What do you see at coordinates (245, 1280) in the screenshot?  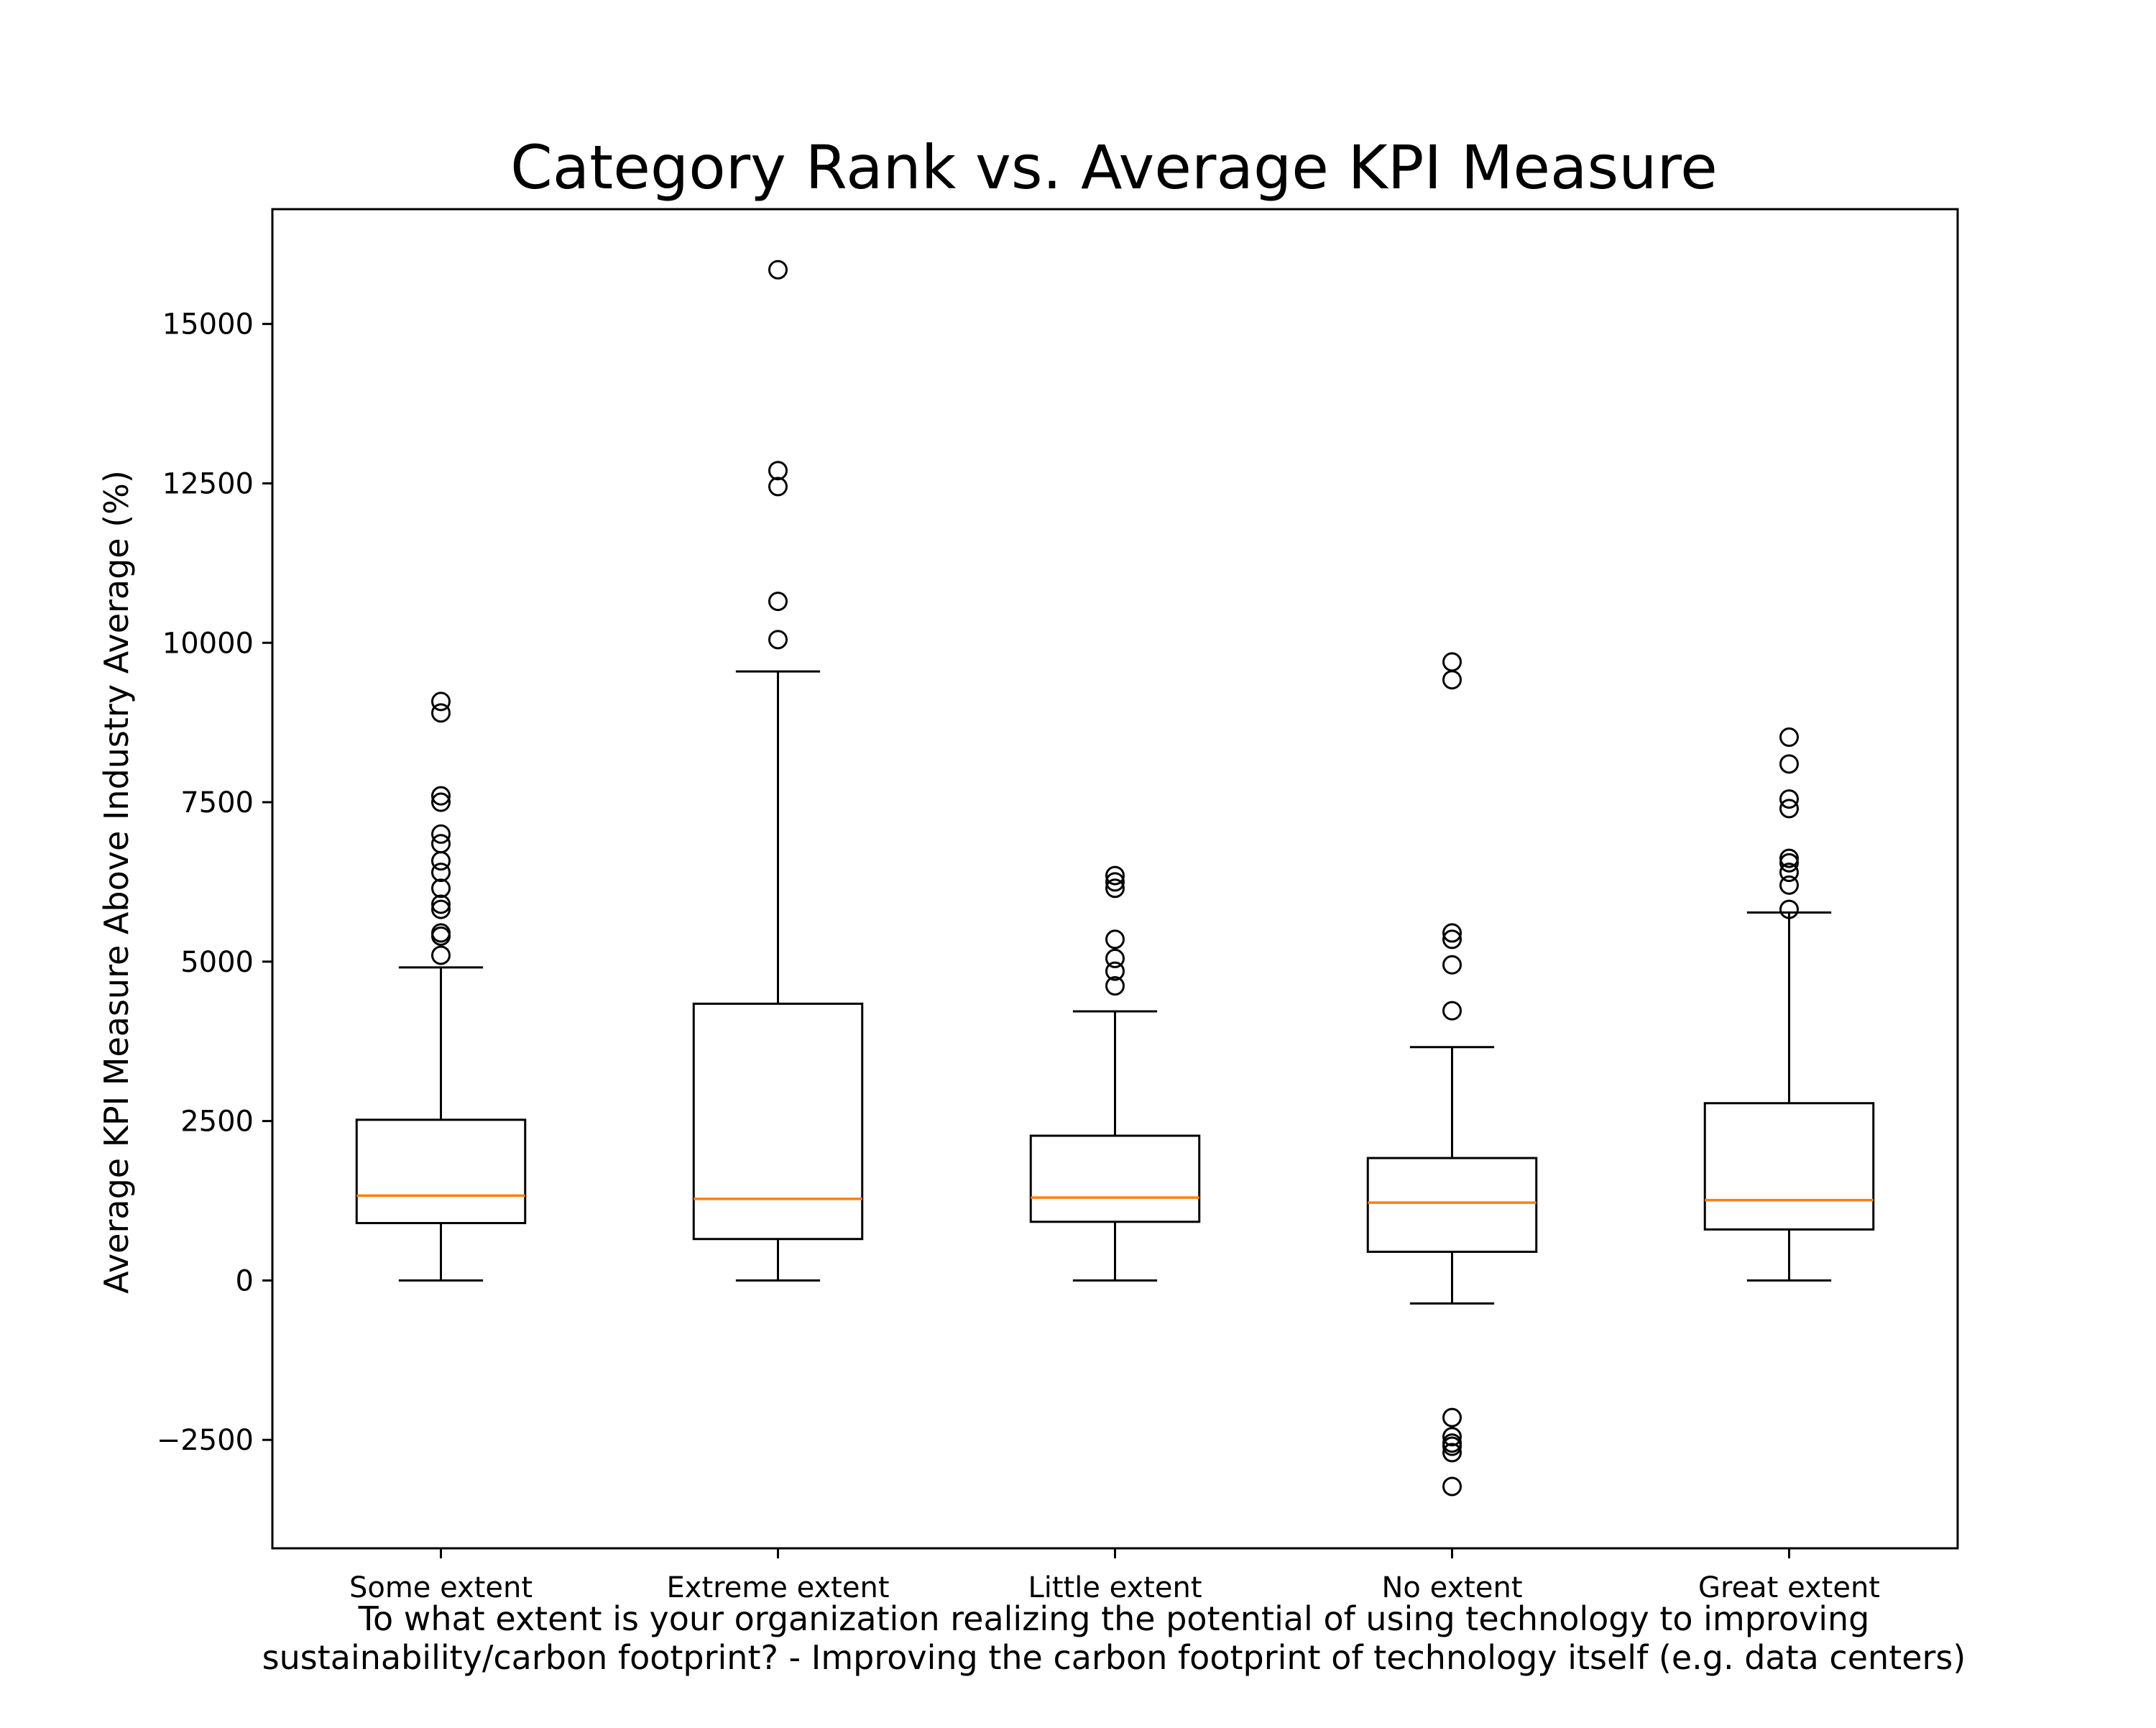 I see `y-tick-label: 0` at bounding box center [245, 1280].